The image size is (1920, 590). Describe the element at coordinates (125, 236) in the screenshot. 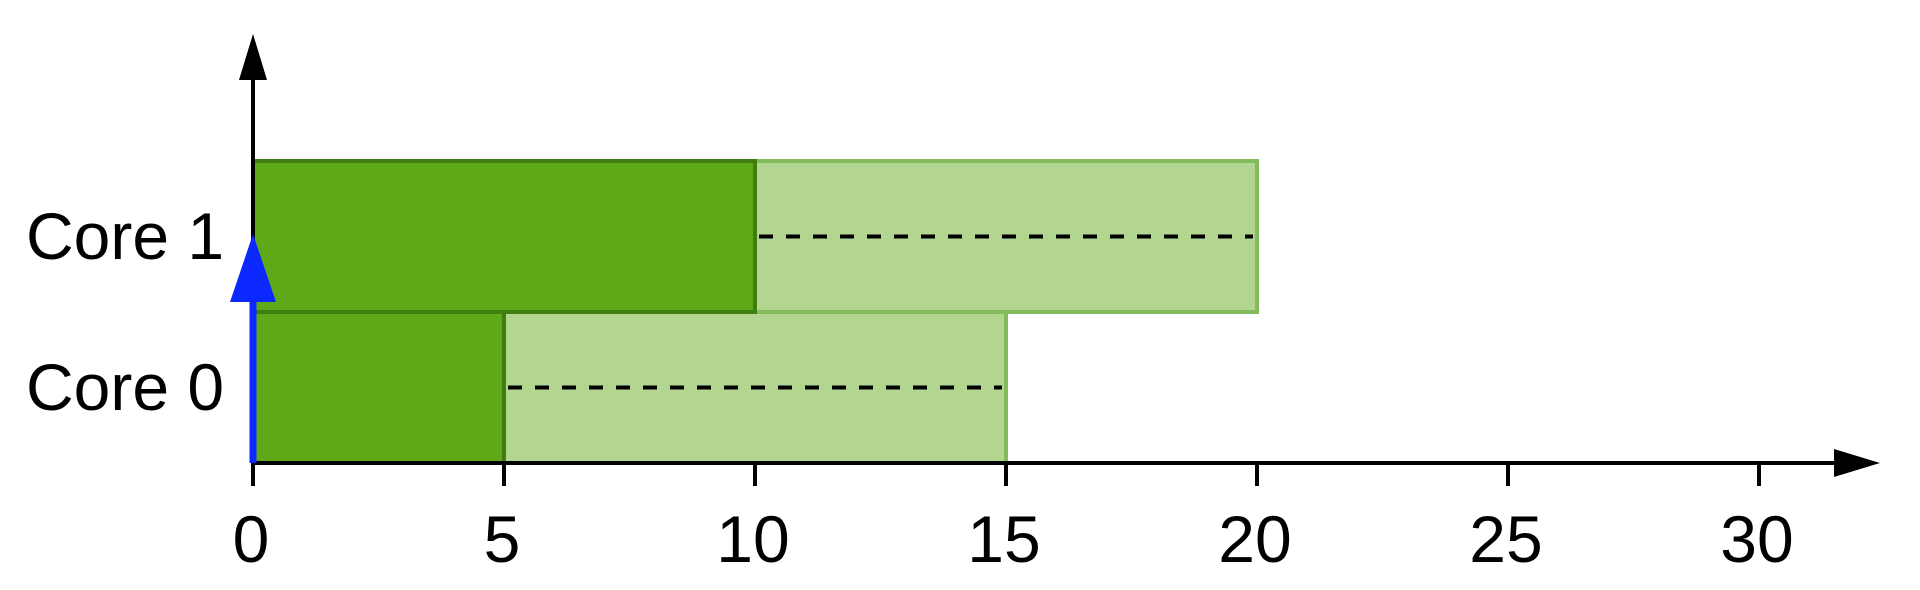

I see `row-label-core-1: Core 1` at that location.